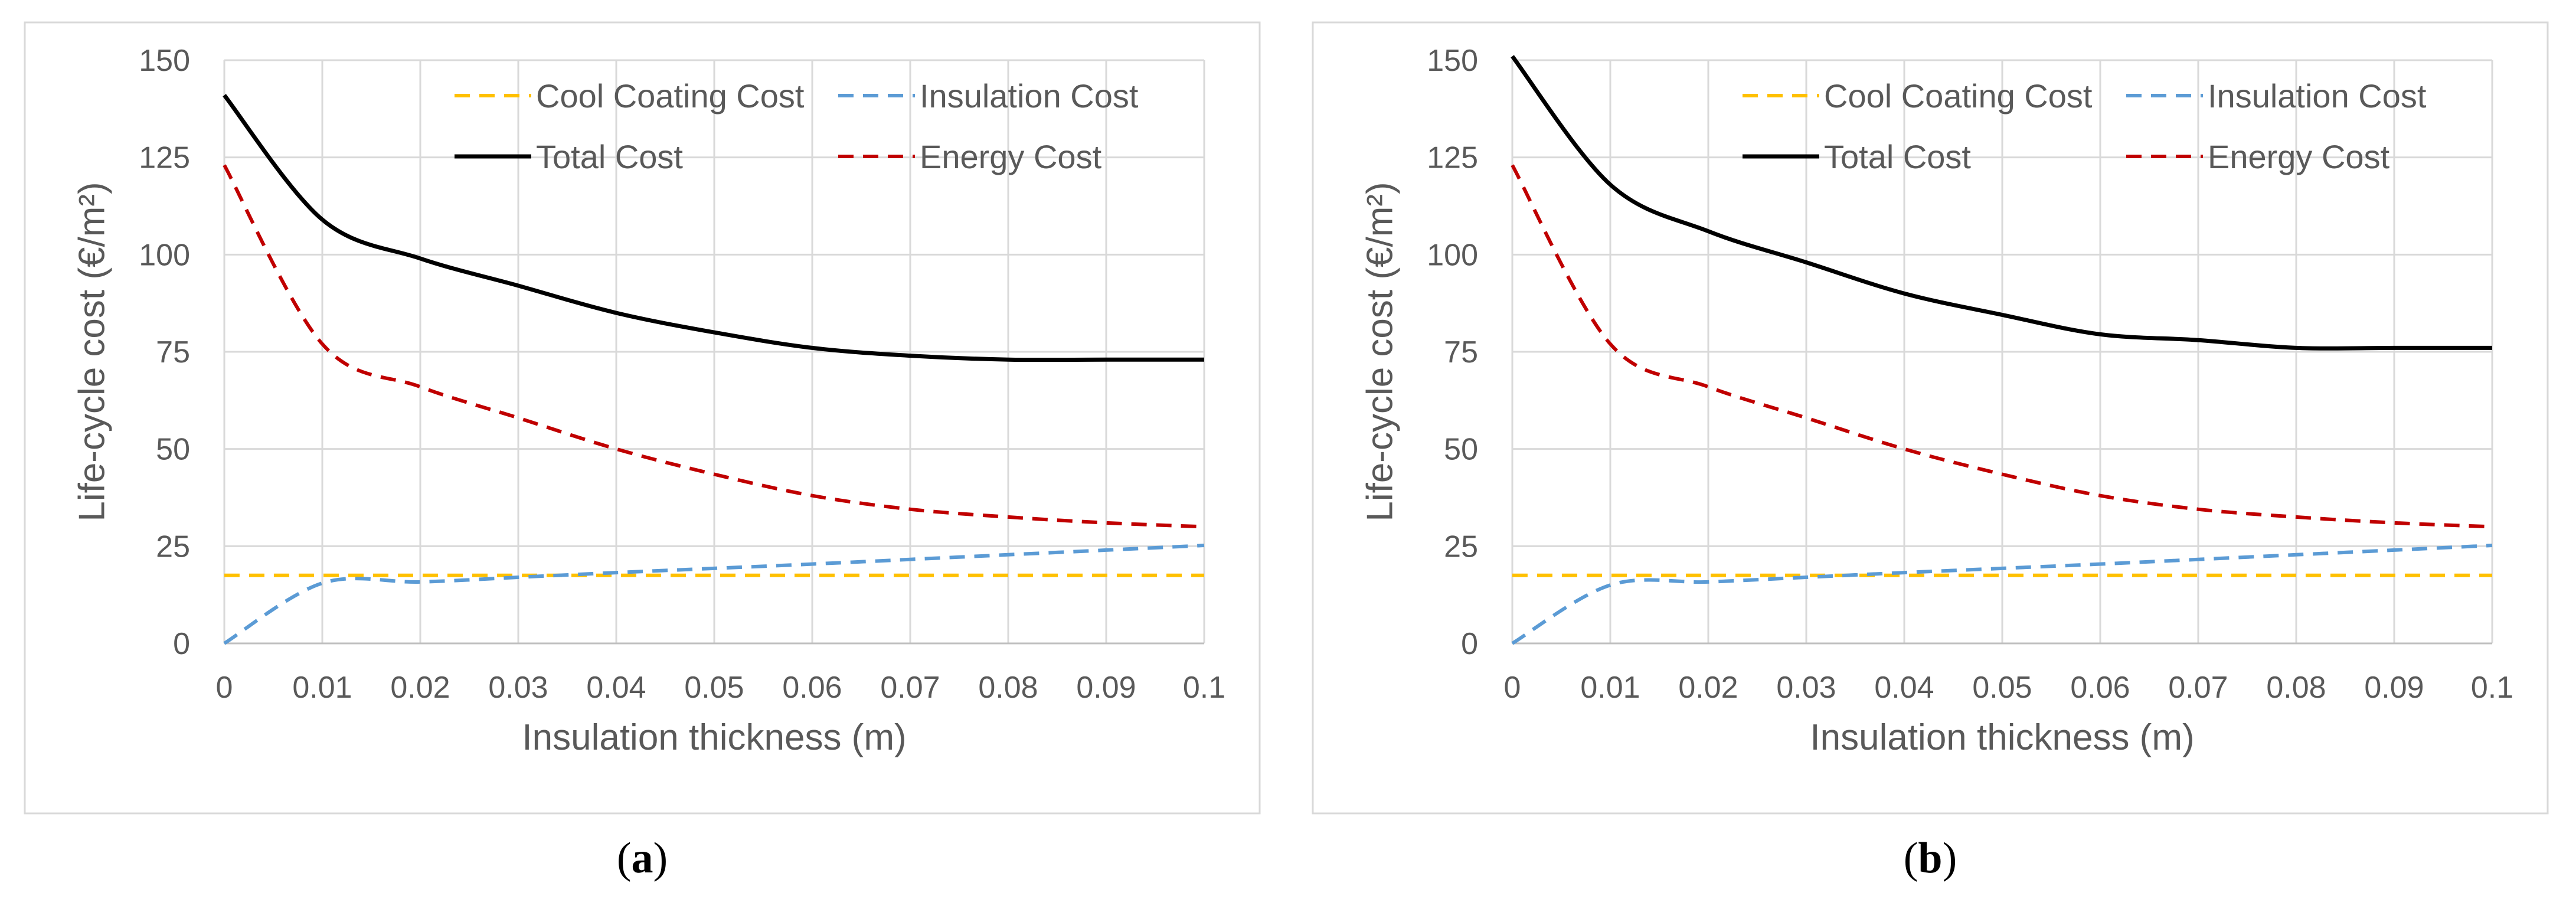  I want to click on panel-caption: (a), so click(642, 858).